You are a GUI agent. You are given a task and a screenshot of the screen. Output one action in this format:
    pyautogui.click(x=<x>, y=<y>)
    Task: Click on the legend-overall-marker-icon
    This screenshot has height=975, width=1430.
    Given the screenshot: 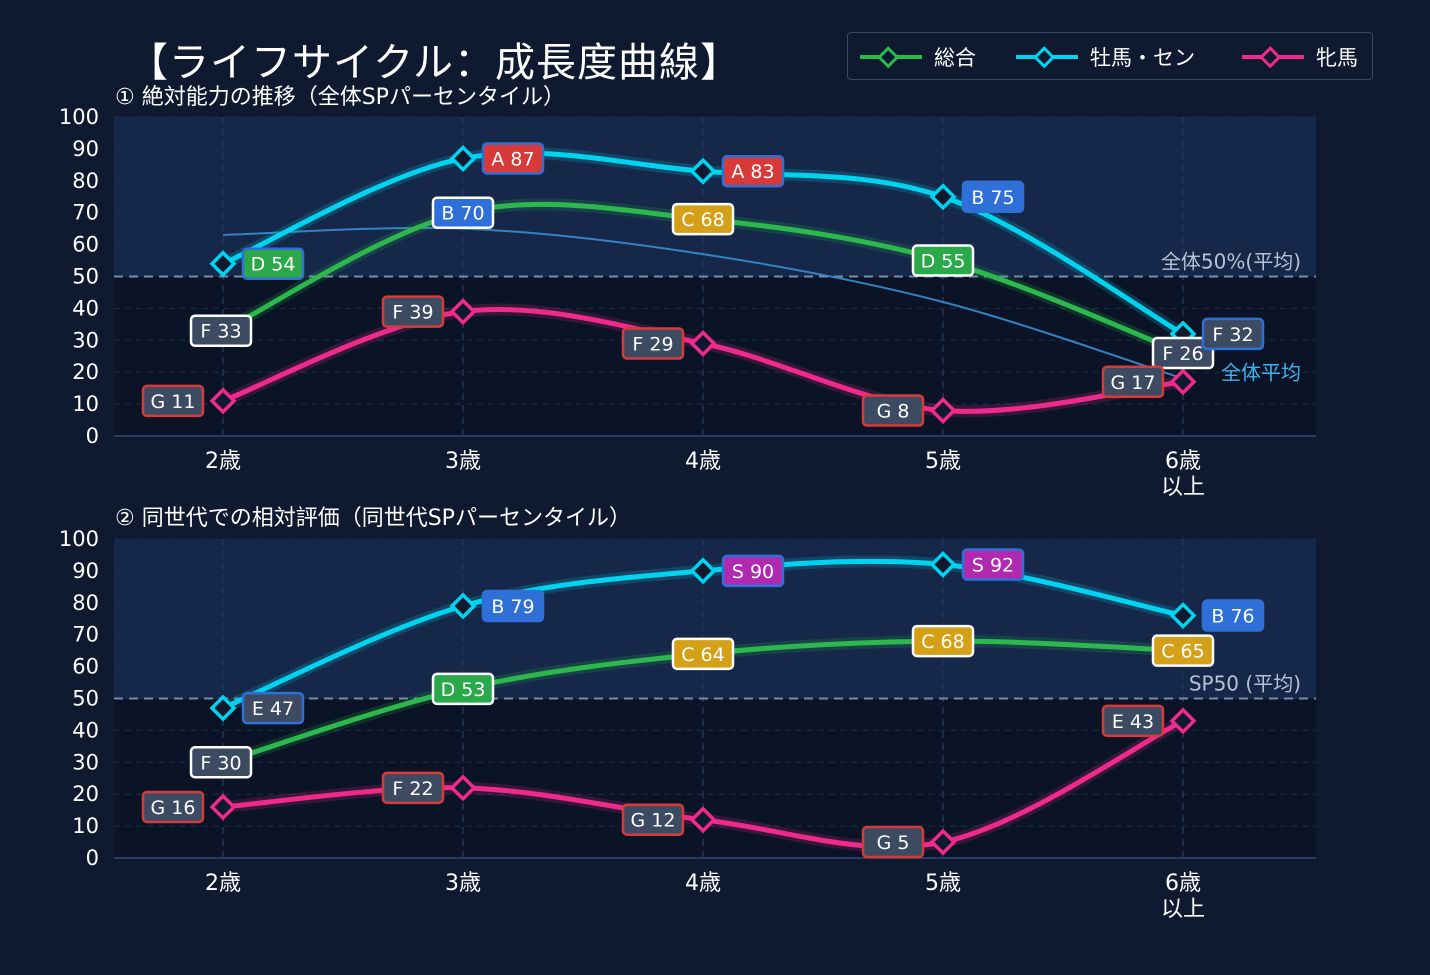 What is the action you would take?
    pyautogui.click(x=891, y=57)
    